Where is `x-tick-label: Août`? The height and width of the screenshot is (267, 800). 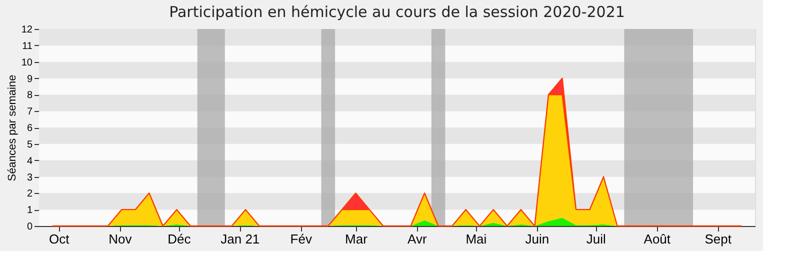
x-tick-label: Août is located at coordinates (657, 239).